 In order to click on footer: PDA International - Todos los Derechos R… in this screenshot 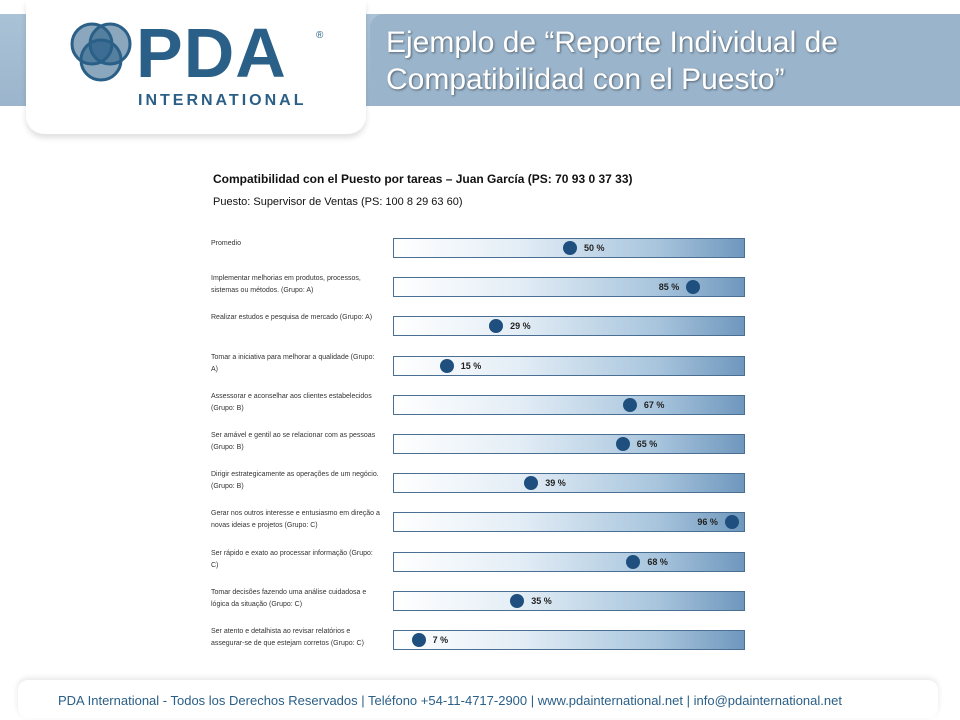, I will do `click(478, 699)`.